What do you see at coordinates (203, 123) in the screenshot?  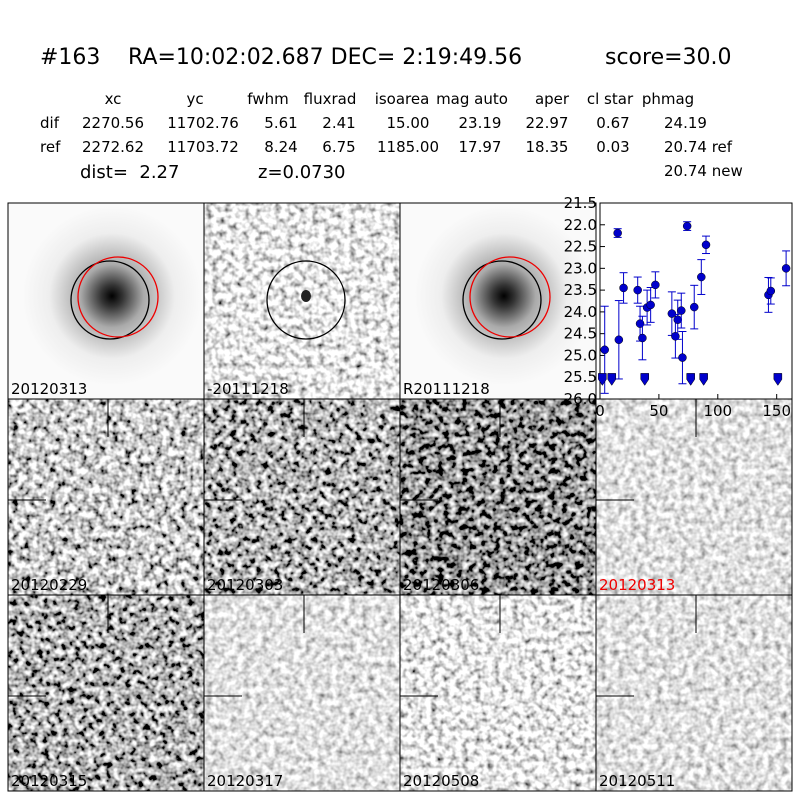 I see `table-cell: 11702.76` at bounding box center [203, 123].